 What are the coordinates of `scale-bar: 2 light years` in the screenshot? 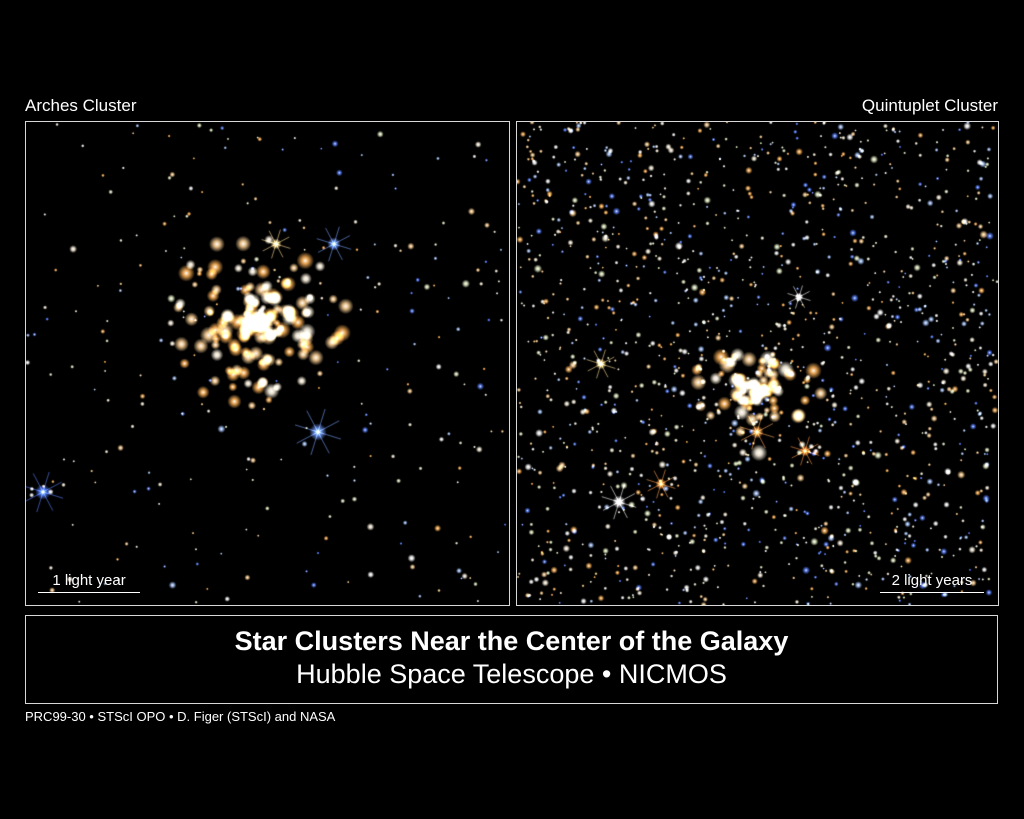 It's located at (932, 582).